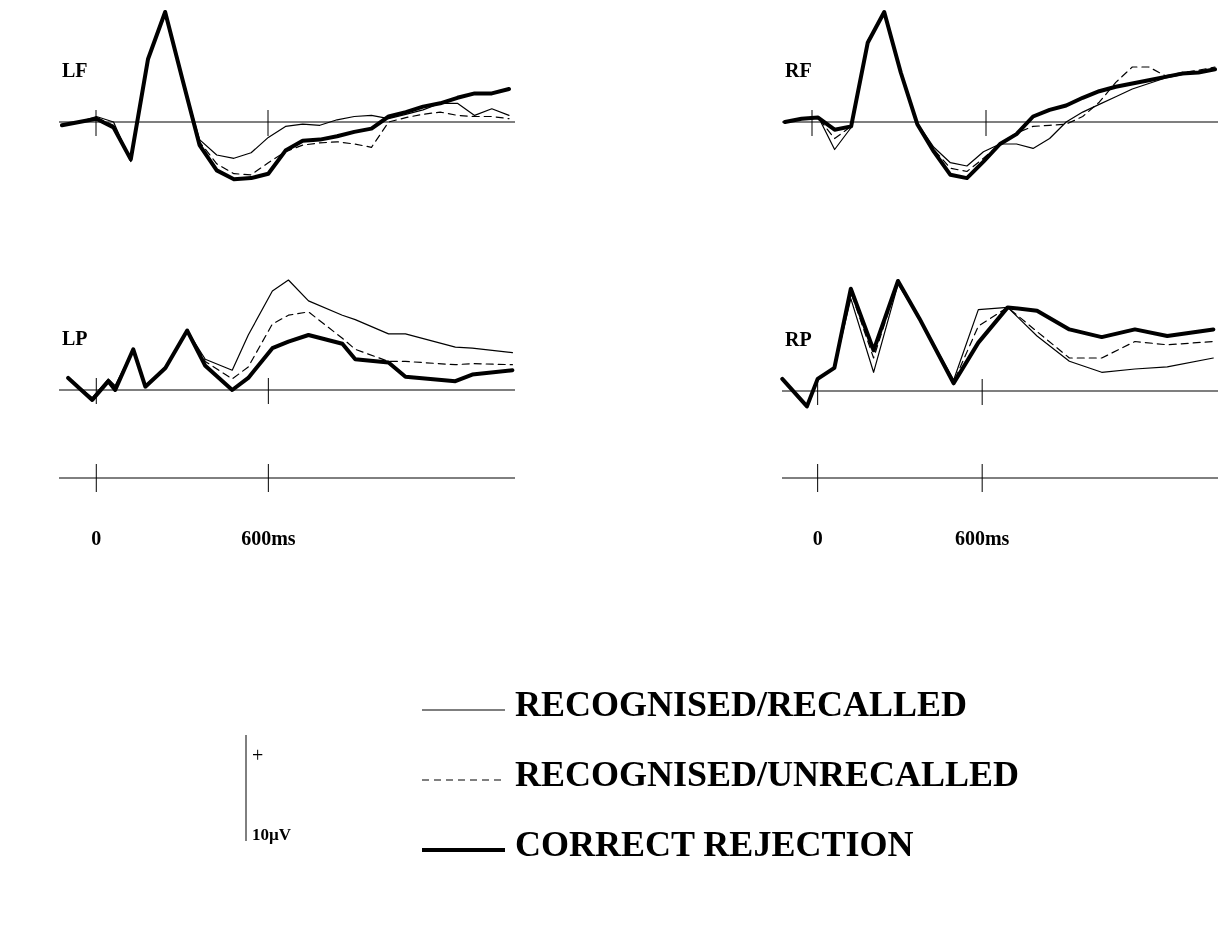 The width and height of the screenshot is (1225, 931). I want to click on text: LF, so click(75, 70).